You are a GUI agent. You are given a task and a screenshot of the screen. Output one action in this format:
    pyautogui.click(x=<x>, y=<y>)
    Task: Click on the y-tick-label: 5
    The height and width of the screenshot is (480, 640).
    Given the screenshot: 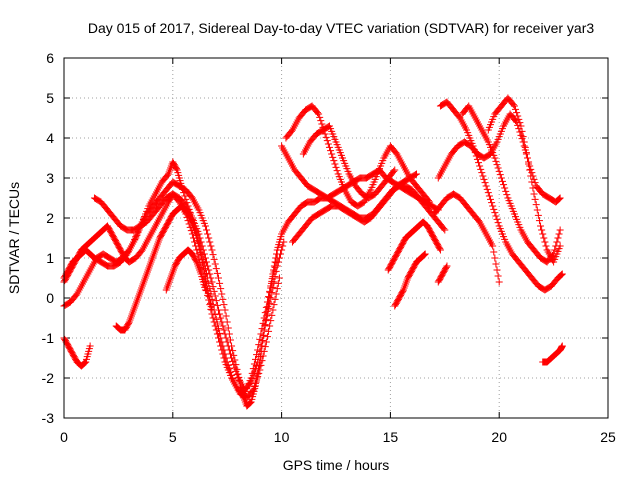 What is the action you would take?
    pyautogui.click(x=50, y=98)
    